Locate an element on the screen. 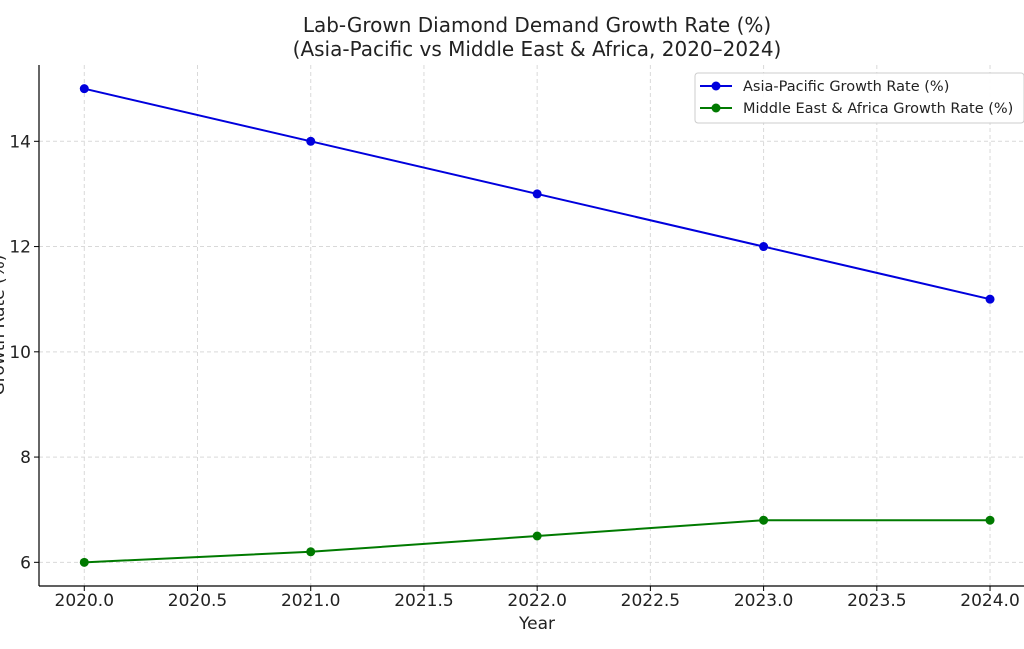 Image resolution: width=1024 pixels, height=649 pixels. legend-box is located at coordinates (859, 98).